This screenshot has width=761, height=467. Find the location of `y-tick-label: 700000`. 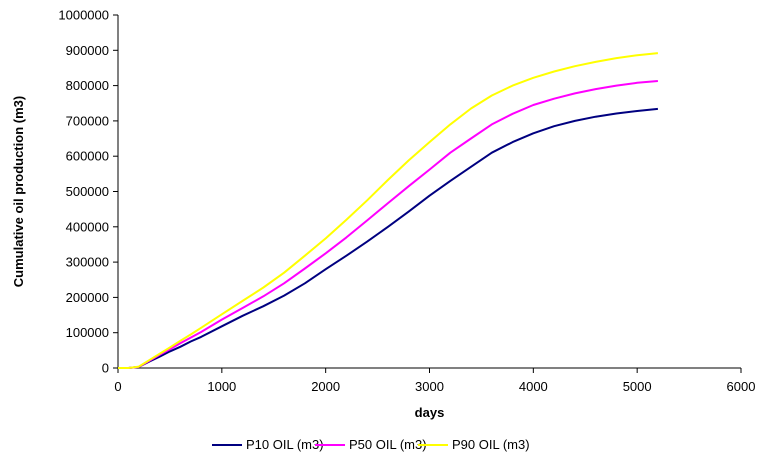

y-tick-label: 700000 is located at coordinates (87, 120).